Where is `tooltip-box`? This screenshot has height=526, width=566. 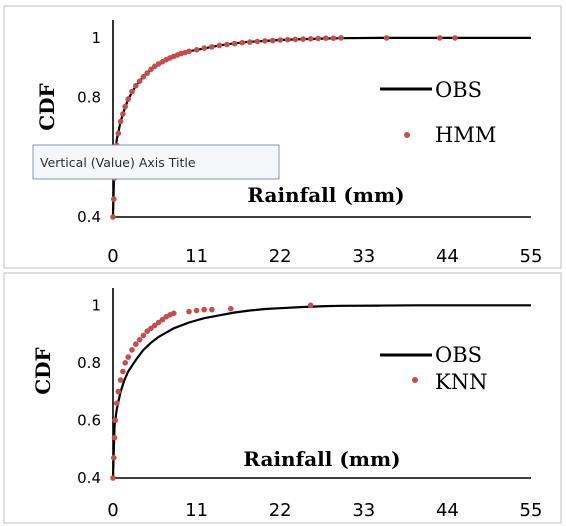
tooltip-box is located at coordinates (156, 162).